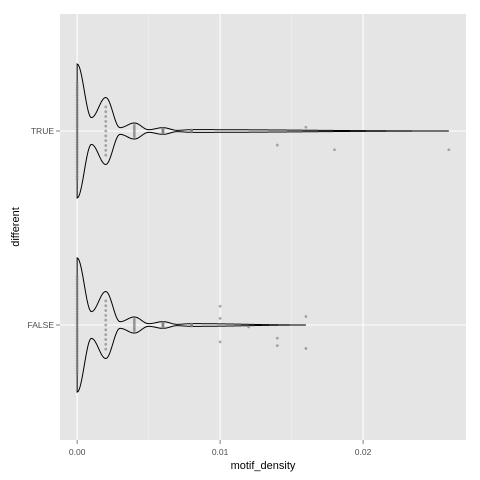  What do you see at coordinates (42, 131) in the screenshot?
I see `y-tick-label: TRUE` at bounding box center [42, 131].